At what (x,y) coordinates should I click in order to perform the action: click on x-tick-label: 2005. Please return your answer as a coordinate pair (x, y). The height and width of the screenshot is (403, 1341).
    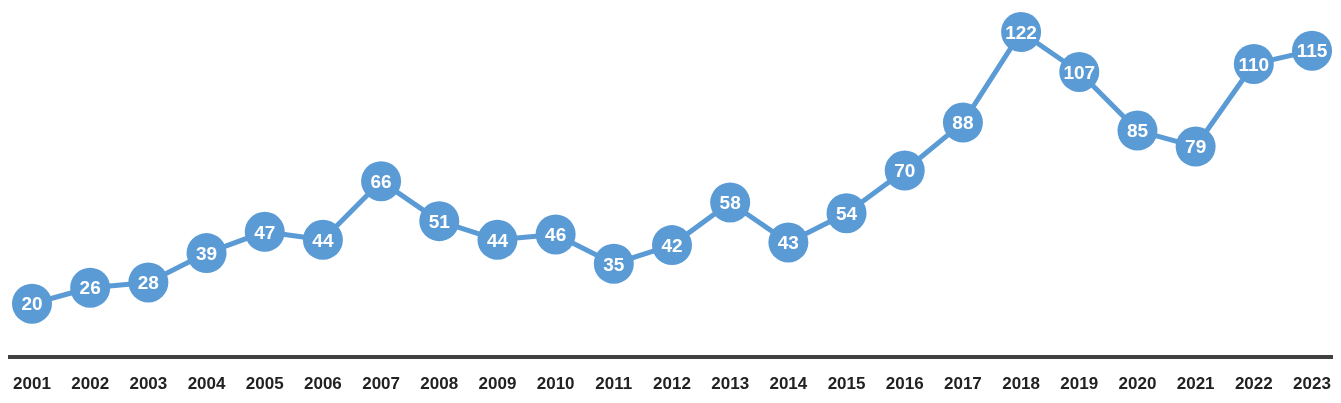
    Looking at the image, I should click on (264, 384).